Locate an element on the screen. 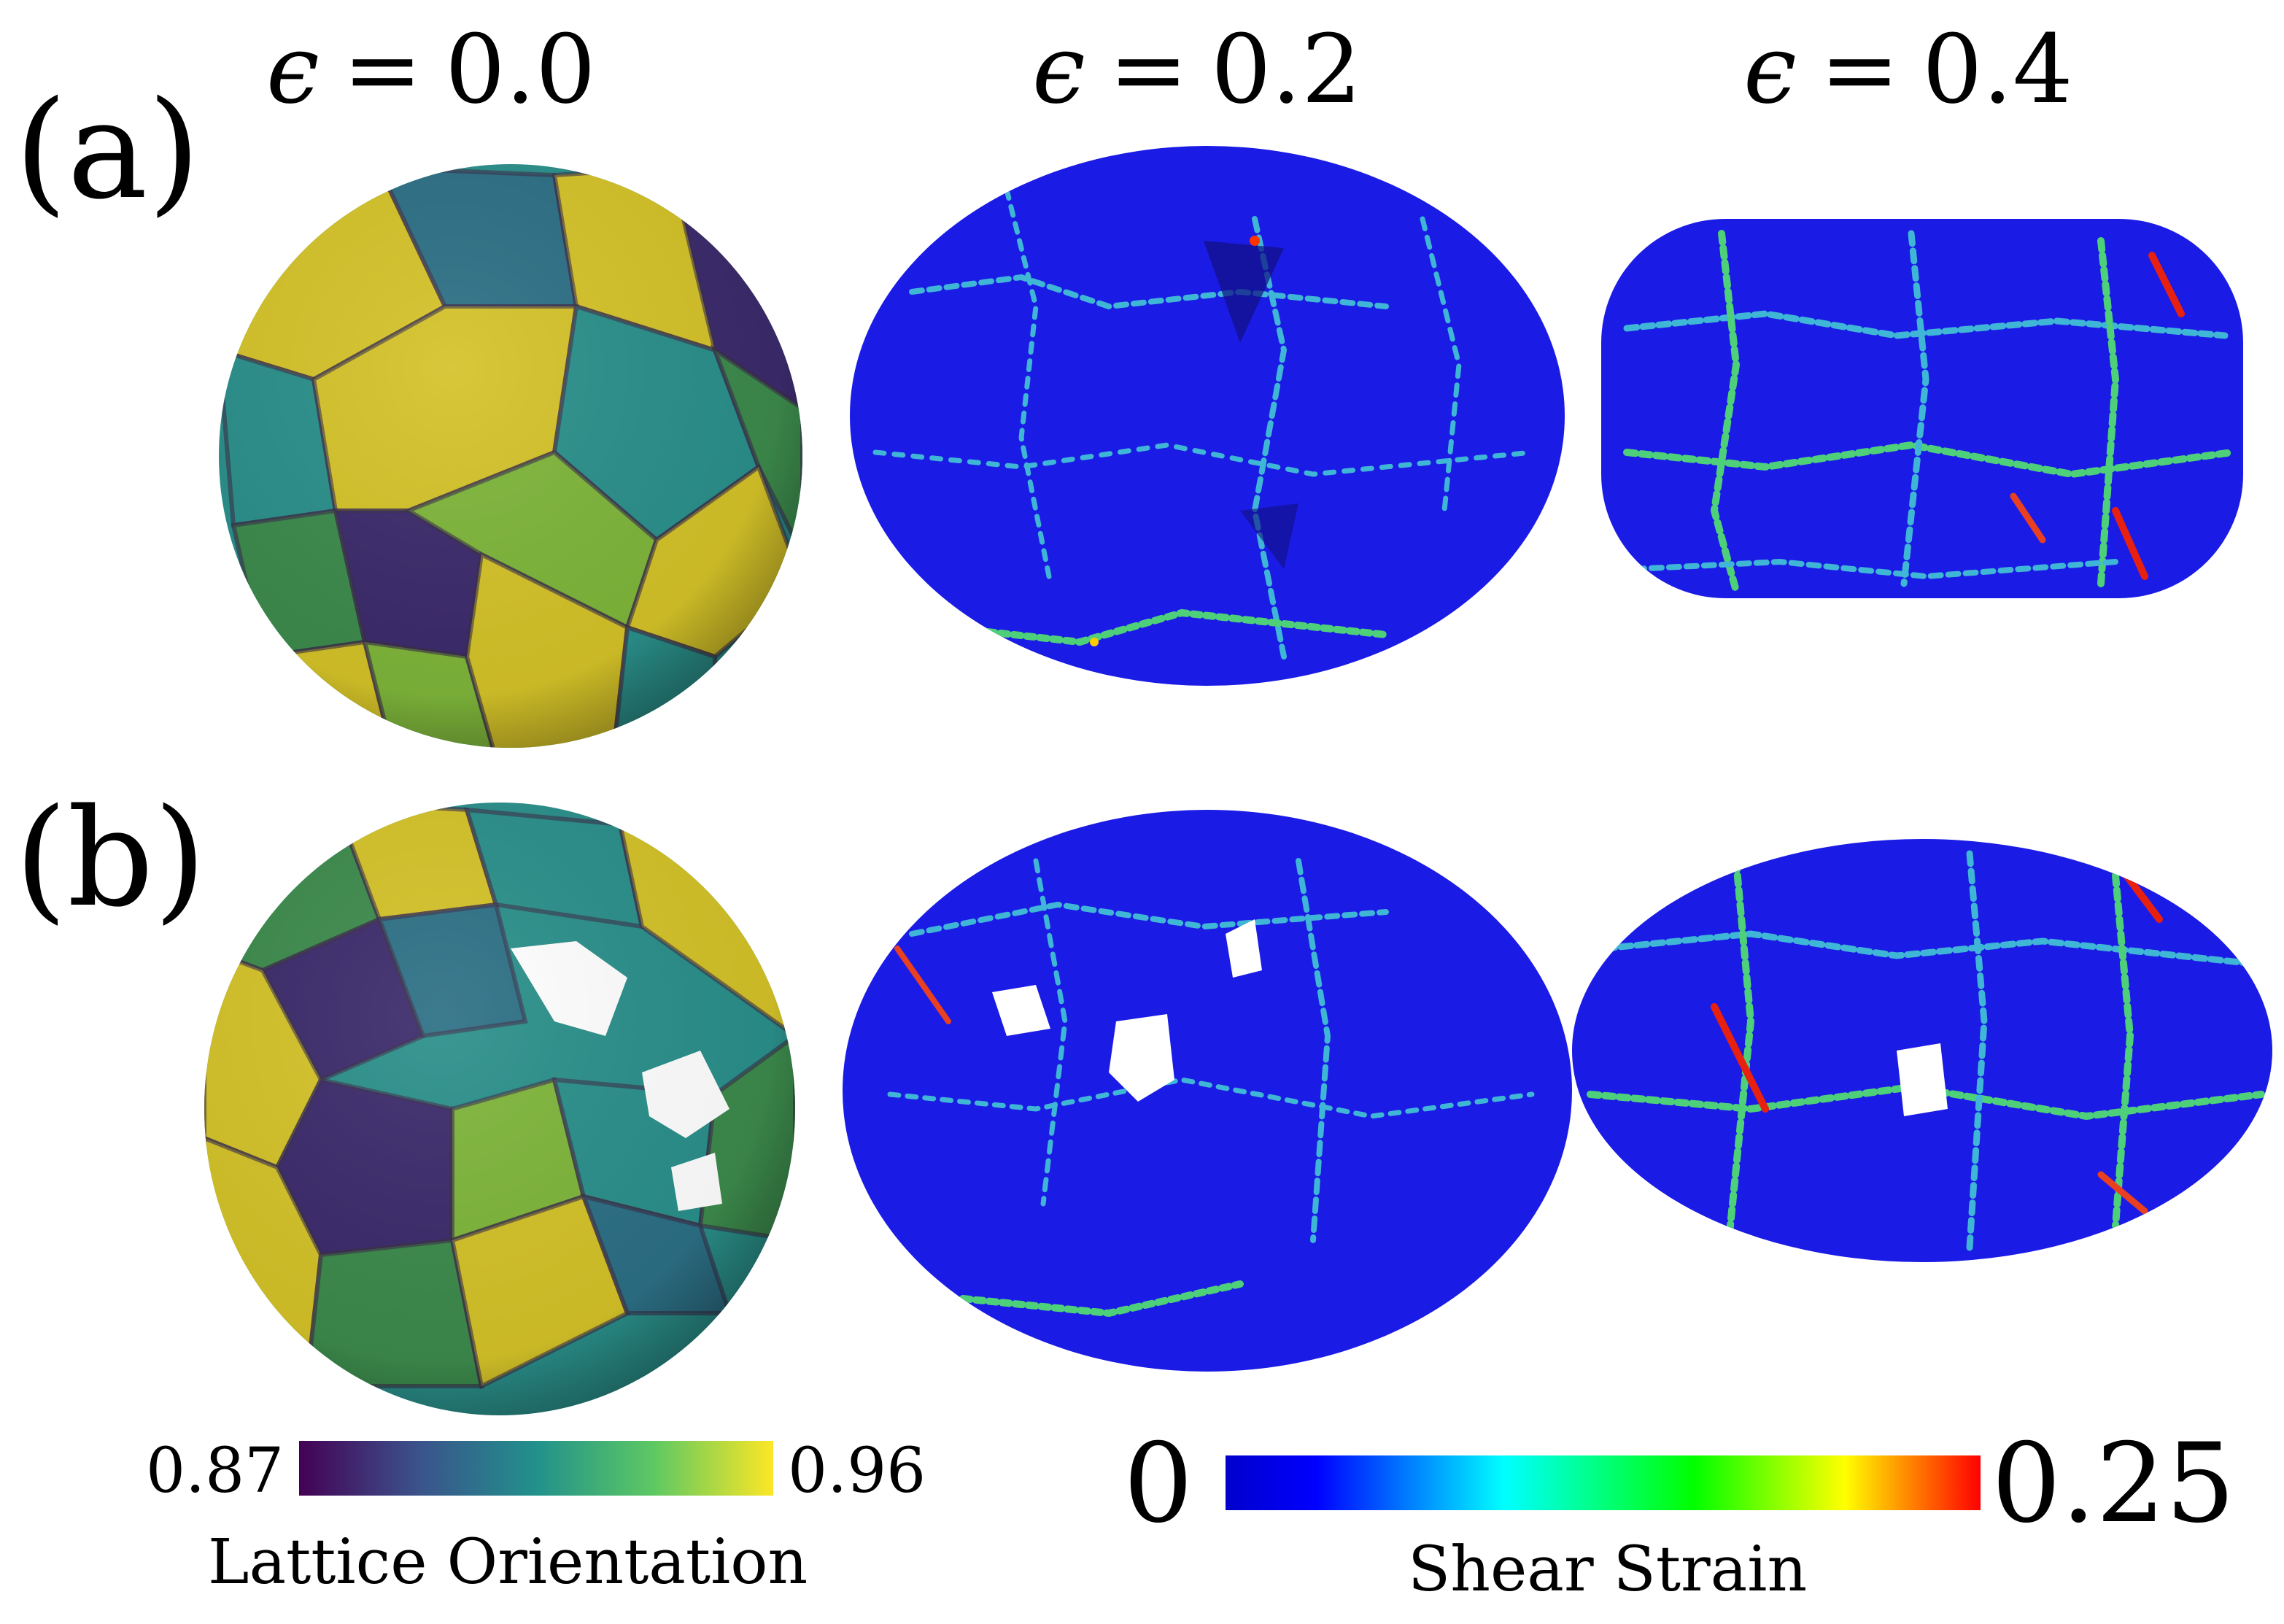  jet-gradient-bar is located at coordinates (1604, 1482).